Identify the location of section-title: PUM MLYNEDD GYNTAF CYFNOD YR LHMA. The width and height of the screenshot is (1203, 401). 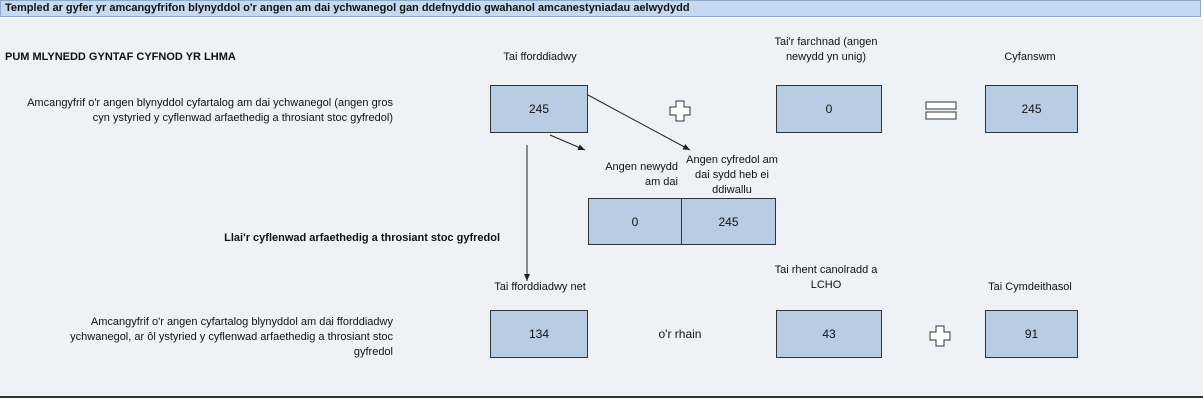
(120, 57).